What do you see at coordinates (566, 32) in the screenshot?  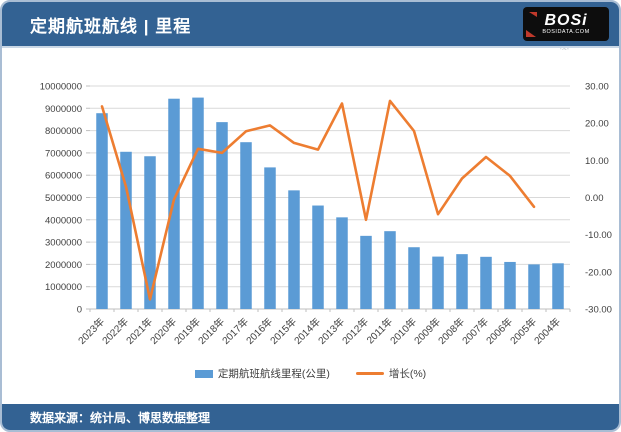 I see `logo-site-text: BOSIDATA.COM` at bounding box center [566, 32].